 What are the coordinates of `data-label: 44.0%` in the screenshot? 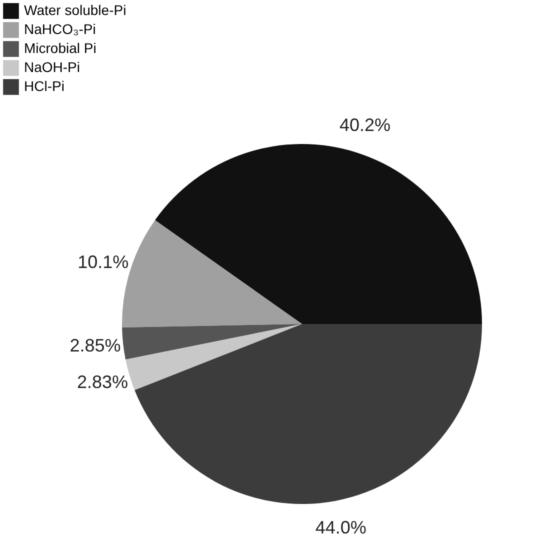 It's located at (340, 527).